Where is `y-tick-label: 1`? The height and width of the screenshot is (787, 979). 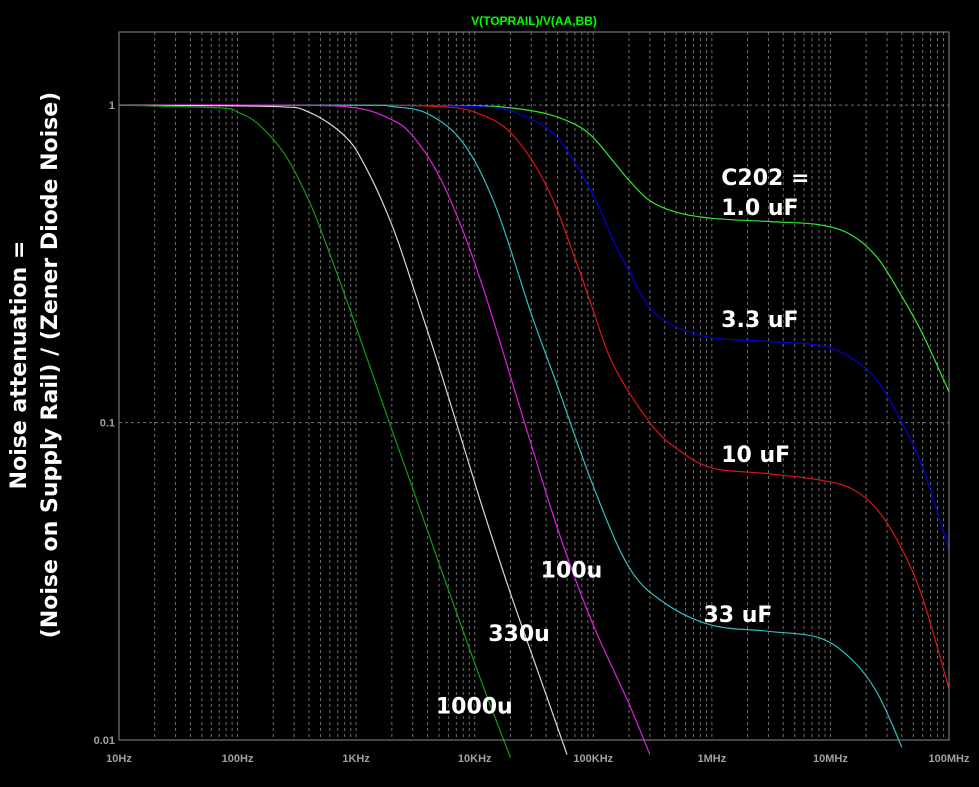
y-tick-label: 1 is located at coordinates (112, 106).